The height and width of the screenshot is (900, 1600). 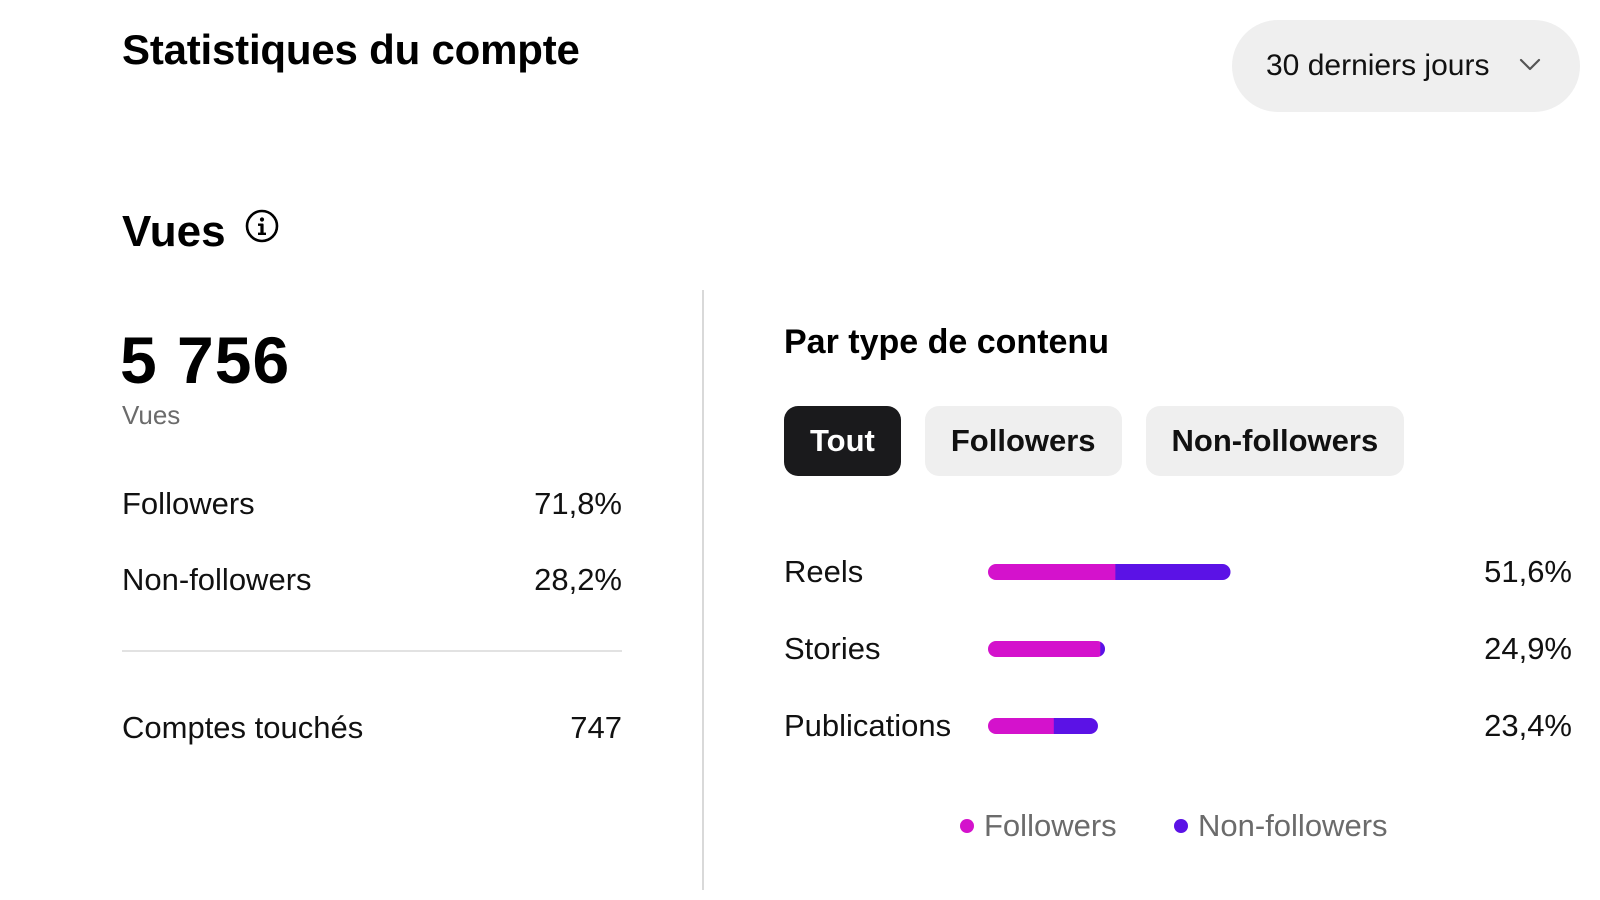 What do you see at coordinates (842, 441) in the screenshot?
I see `tab-all: Tout` at bounding box center [842, 441].